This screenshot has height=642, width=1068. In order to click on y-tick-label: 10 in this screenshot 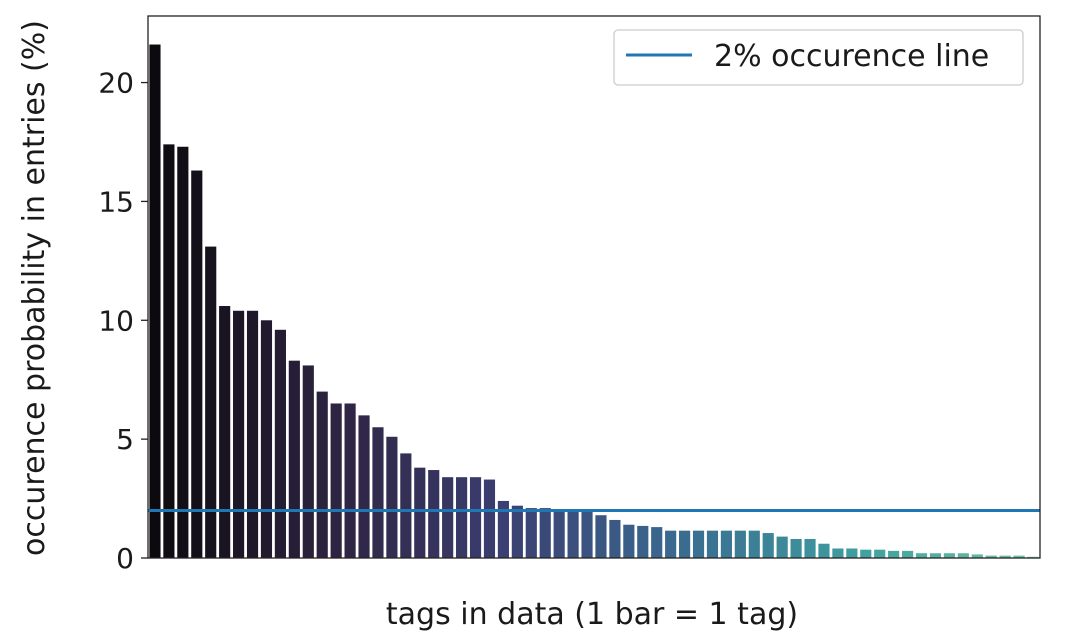, I will do `click(116, 320)`.